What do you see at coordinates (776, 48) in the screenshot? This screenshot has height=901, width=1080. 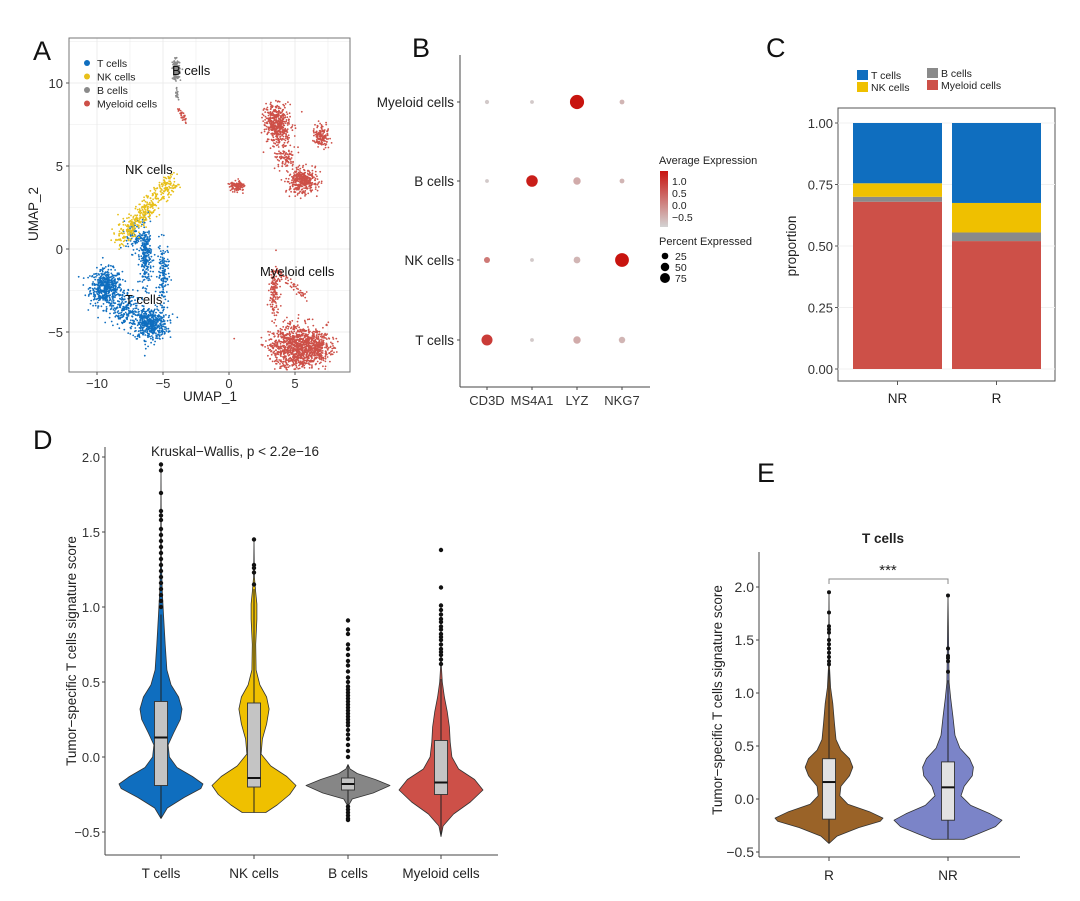 I see `panel-label-c: C` at bounding box center [776, 48].